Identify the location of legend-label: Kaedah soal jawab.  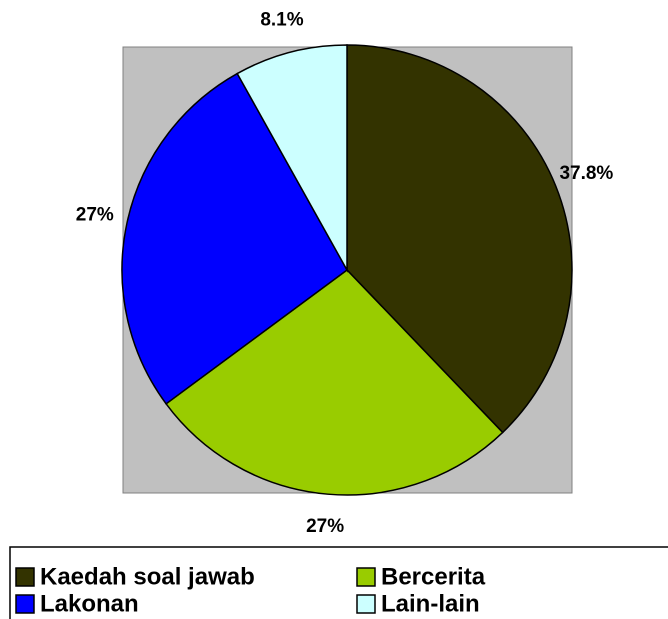
(147, 576).